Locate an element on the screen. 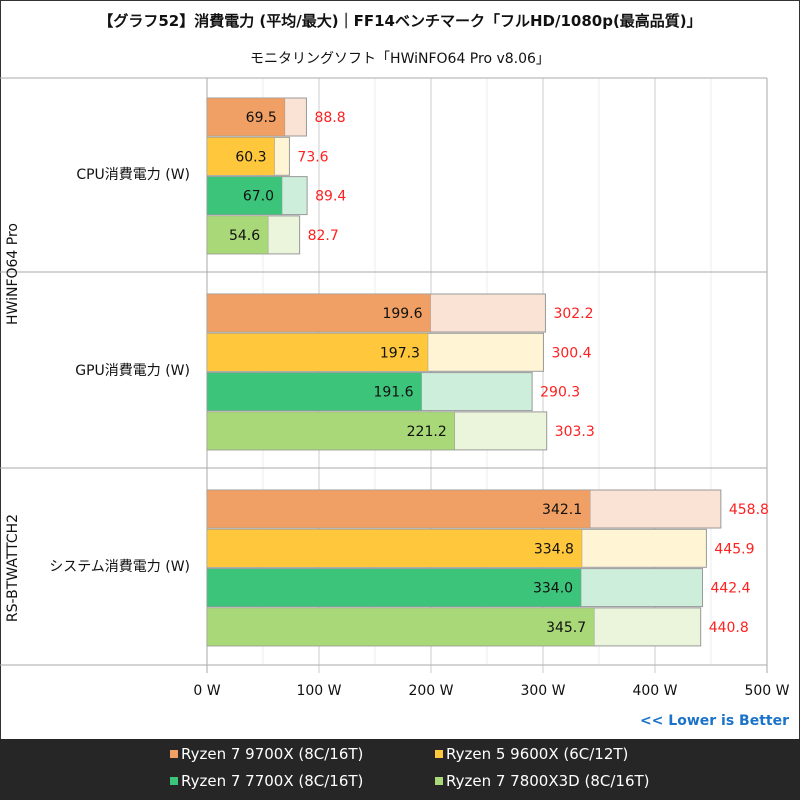 This screenshot has width=800, height=800. avg-label: 54.6 is located at coordinates (244, 236).